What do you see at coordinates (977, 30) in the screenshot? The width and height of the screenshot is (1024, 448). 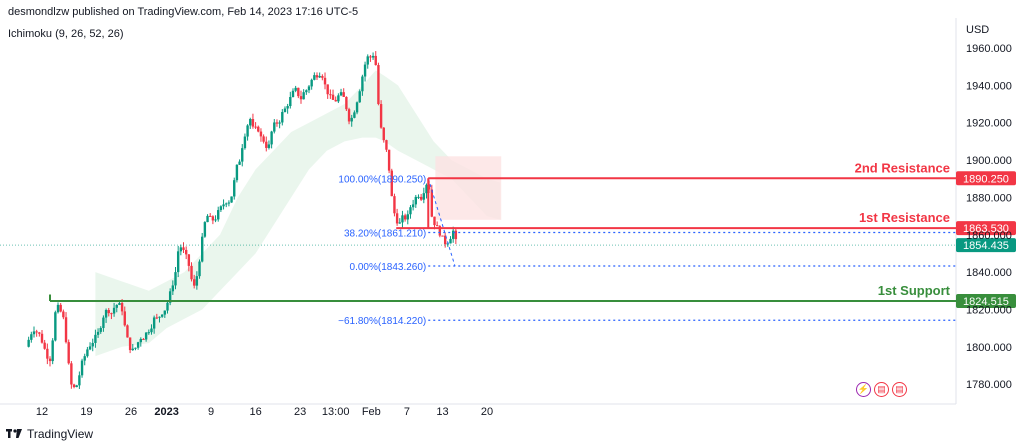 I see `currency-label: USD` at bounding box center [977, 30].